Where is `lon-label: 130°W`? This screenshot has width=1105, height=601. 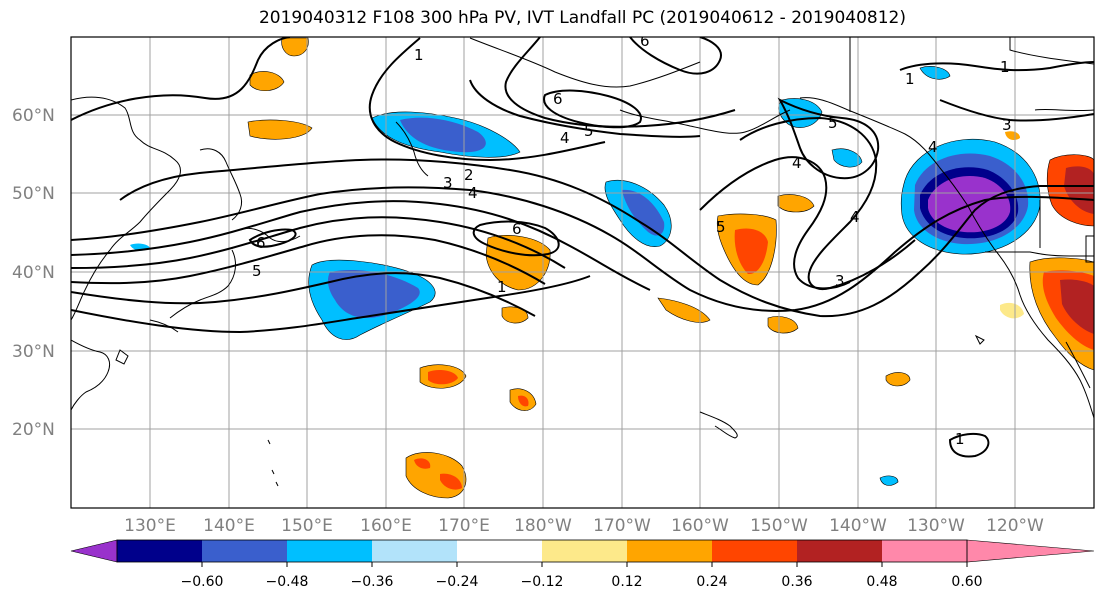
lon-label: 130°W is located at coordinates (936, 526).